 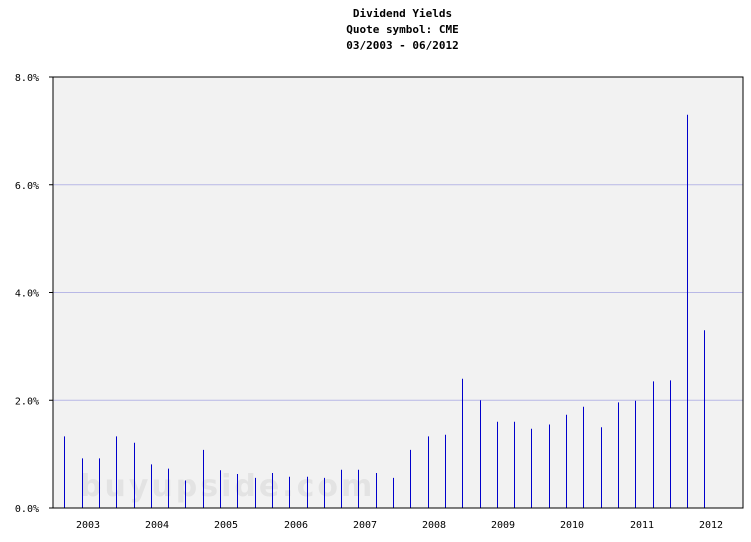 What do you see at coordinates (157, 525) in the screenshot?
I see `x-tick-label: 2004` at bounding box center [157, 525].